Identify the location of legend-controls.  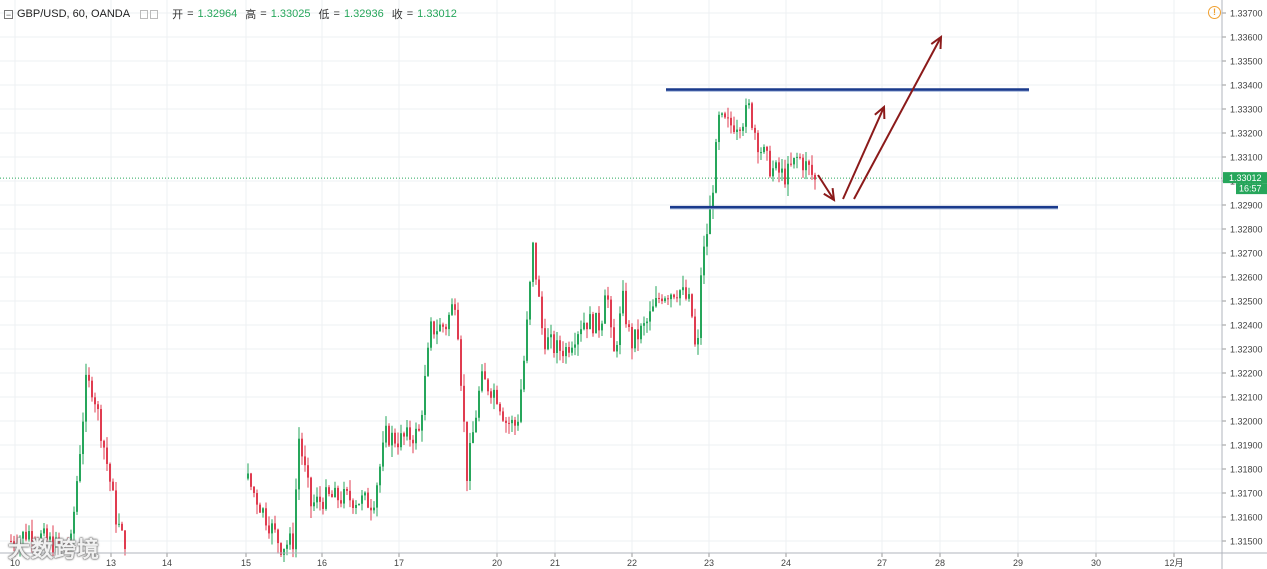
(149, 14).